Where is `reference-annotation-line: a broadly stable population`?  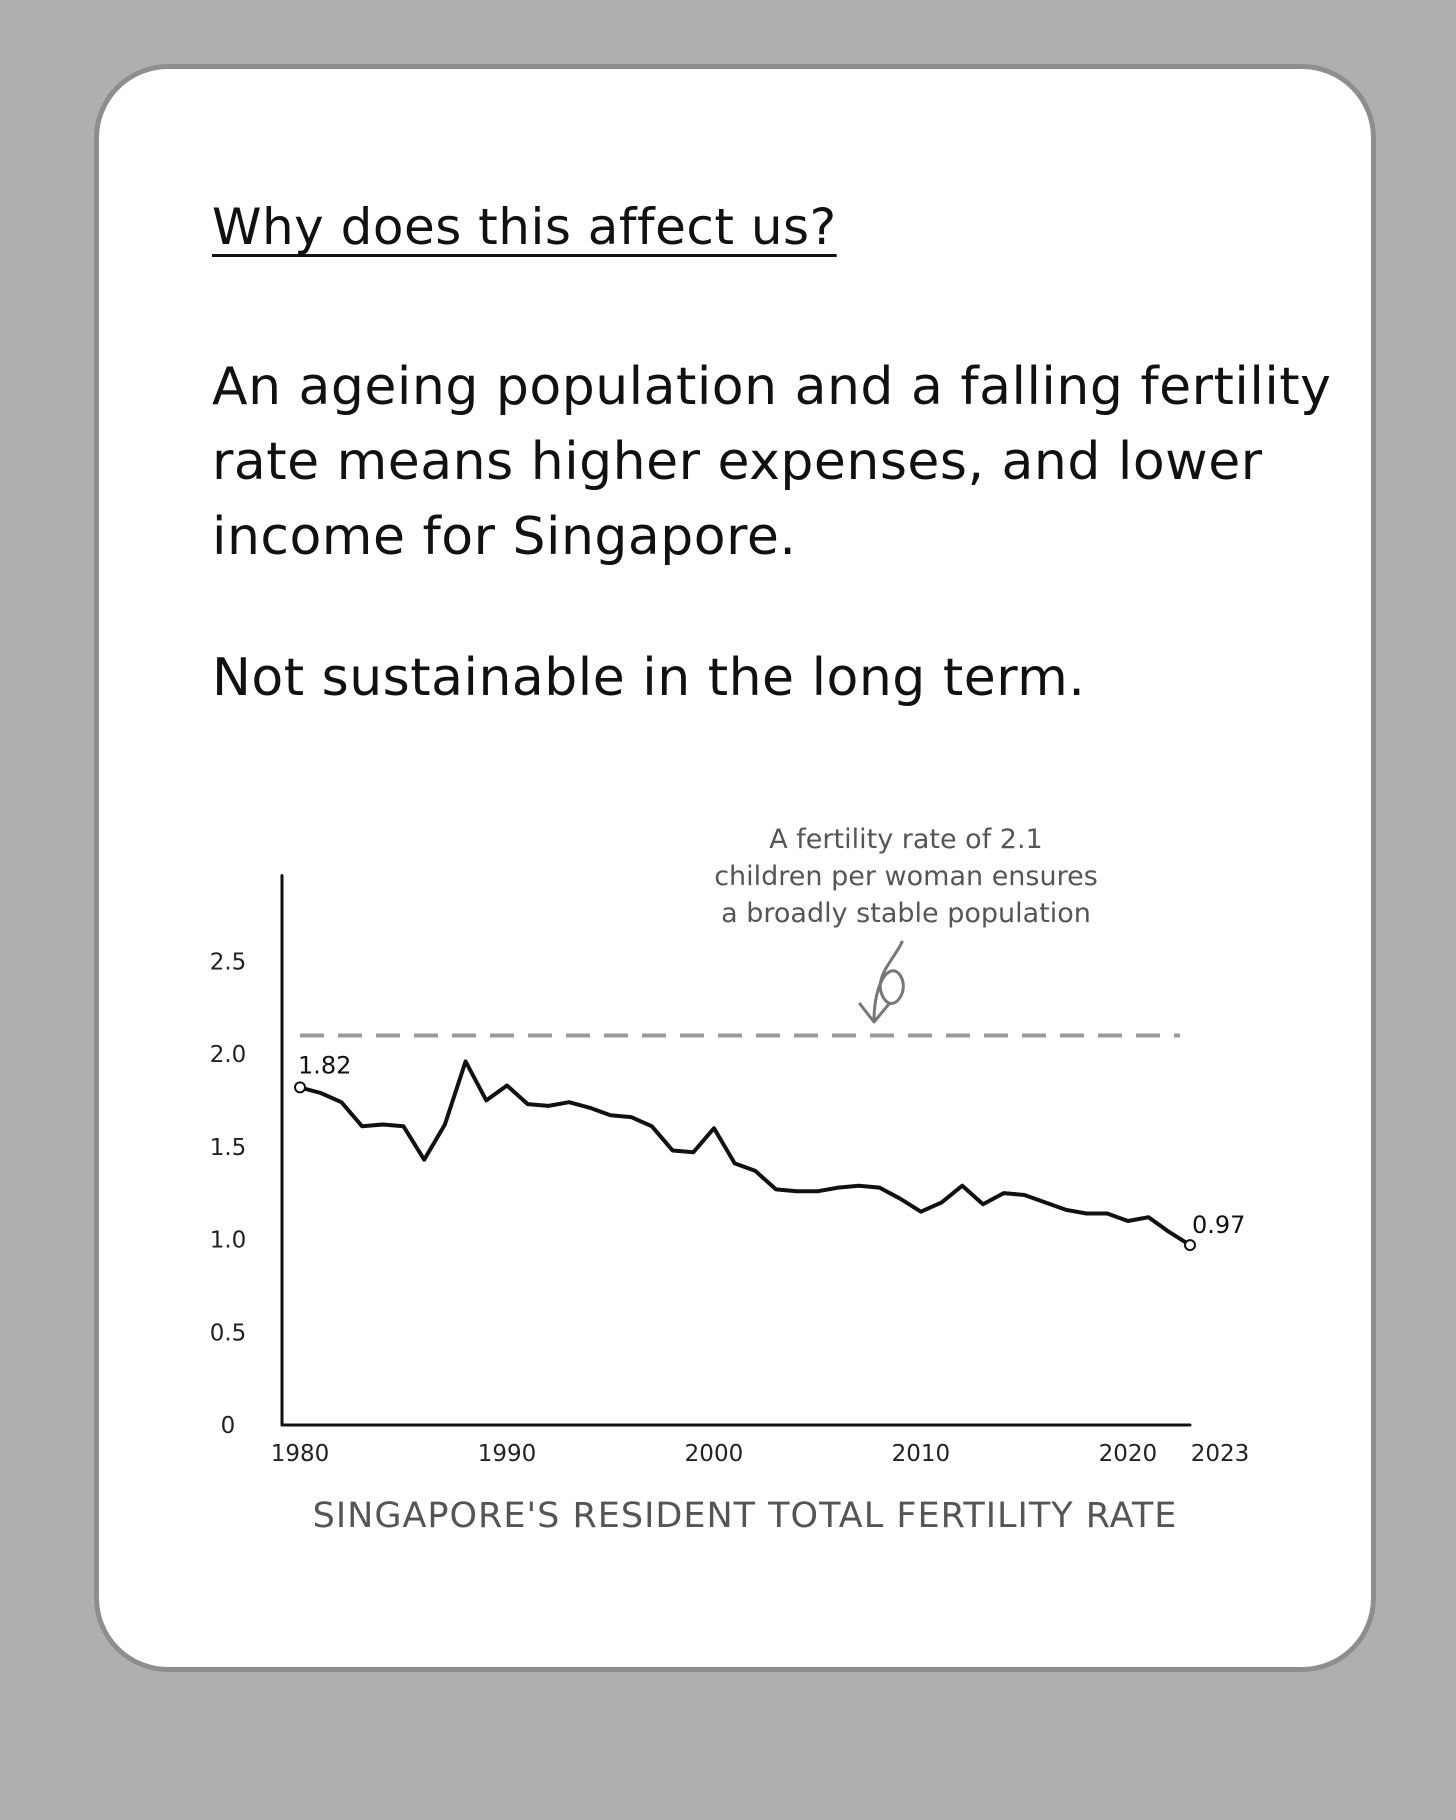 reference-annotation-line: a broadly stable population is located at coordinates (906, 913).